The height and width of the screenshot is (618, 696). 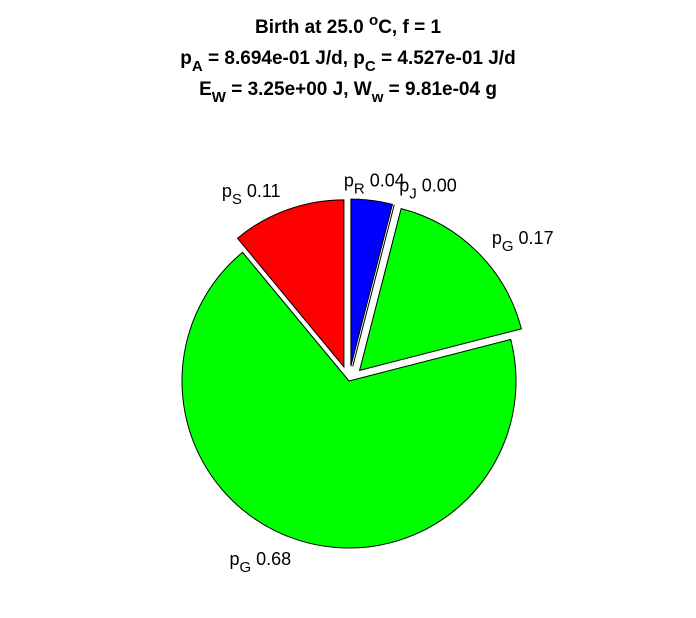 What do you see at coordinates (446, 58) in the screenshot?
I see `title-part: = 4.527e-01 J/d` at bounding box center [446, 58].